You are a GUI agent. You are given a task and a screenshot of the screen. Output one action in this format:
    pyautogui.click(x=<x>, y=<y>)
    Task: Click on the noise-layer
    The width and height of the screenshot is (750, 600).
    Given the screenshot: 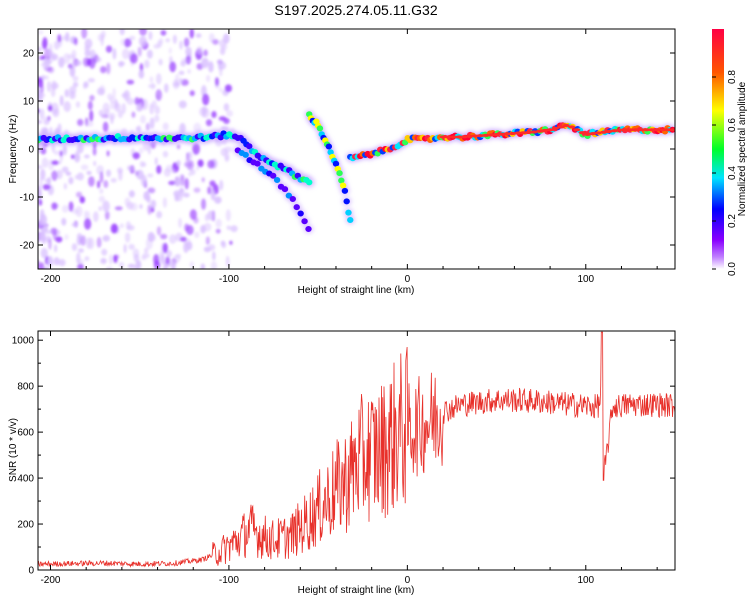 What is the action you would take?
    pyautogui.click(x=138, y=149)
    